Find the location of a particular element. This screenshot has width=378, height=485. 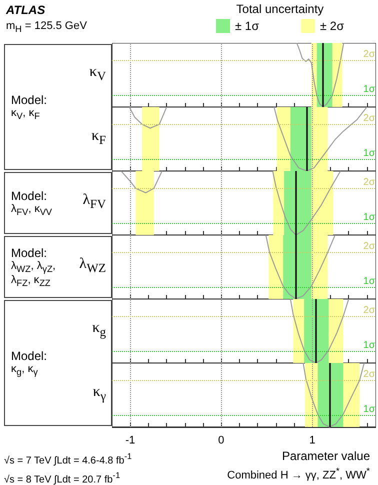

text: √s = 7 TeV ∫Ldt = 4.6-4.8 fb$^{-1}$ is located at coordinates (68, 458).